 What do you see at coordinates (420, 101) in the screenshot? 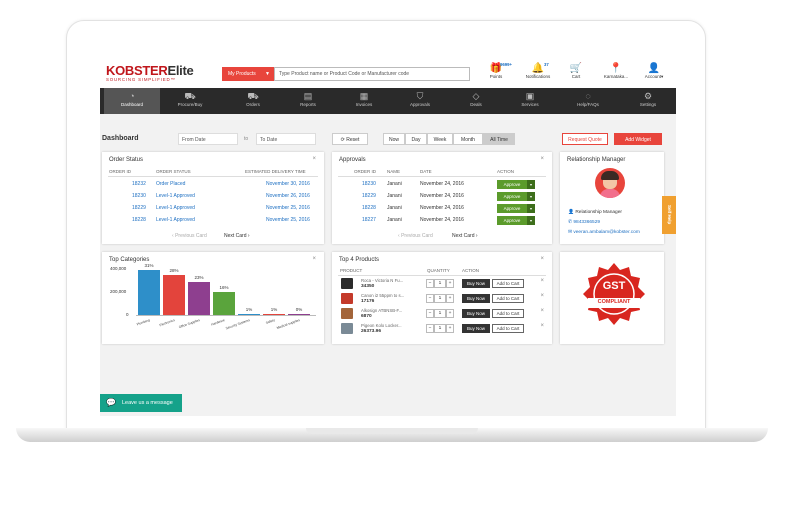
I see `nav-approvals: ⛉ Approvals` at bounding box center [420, 101].